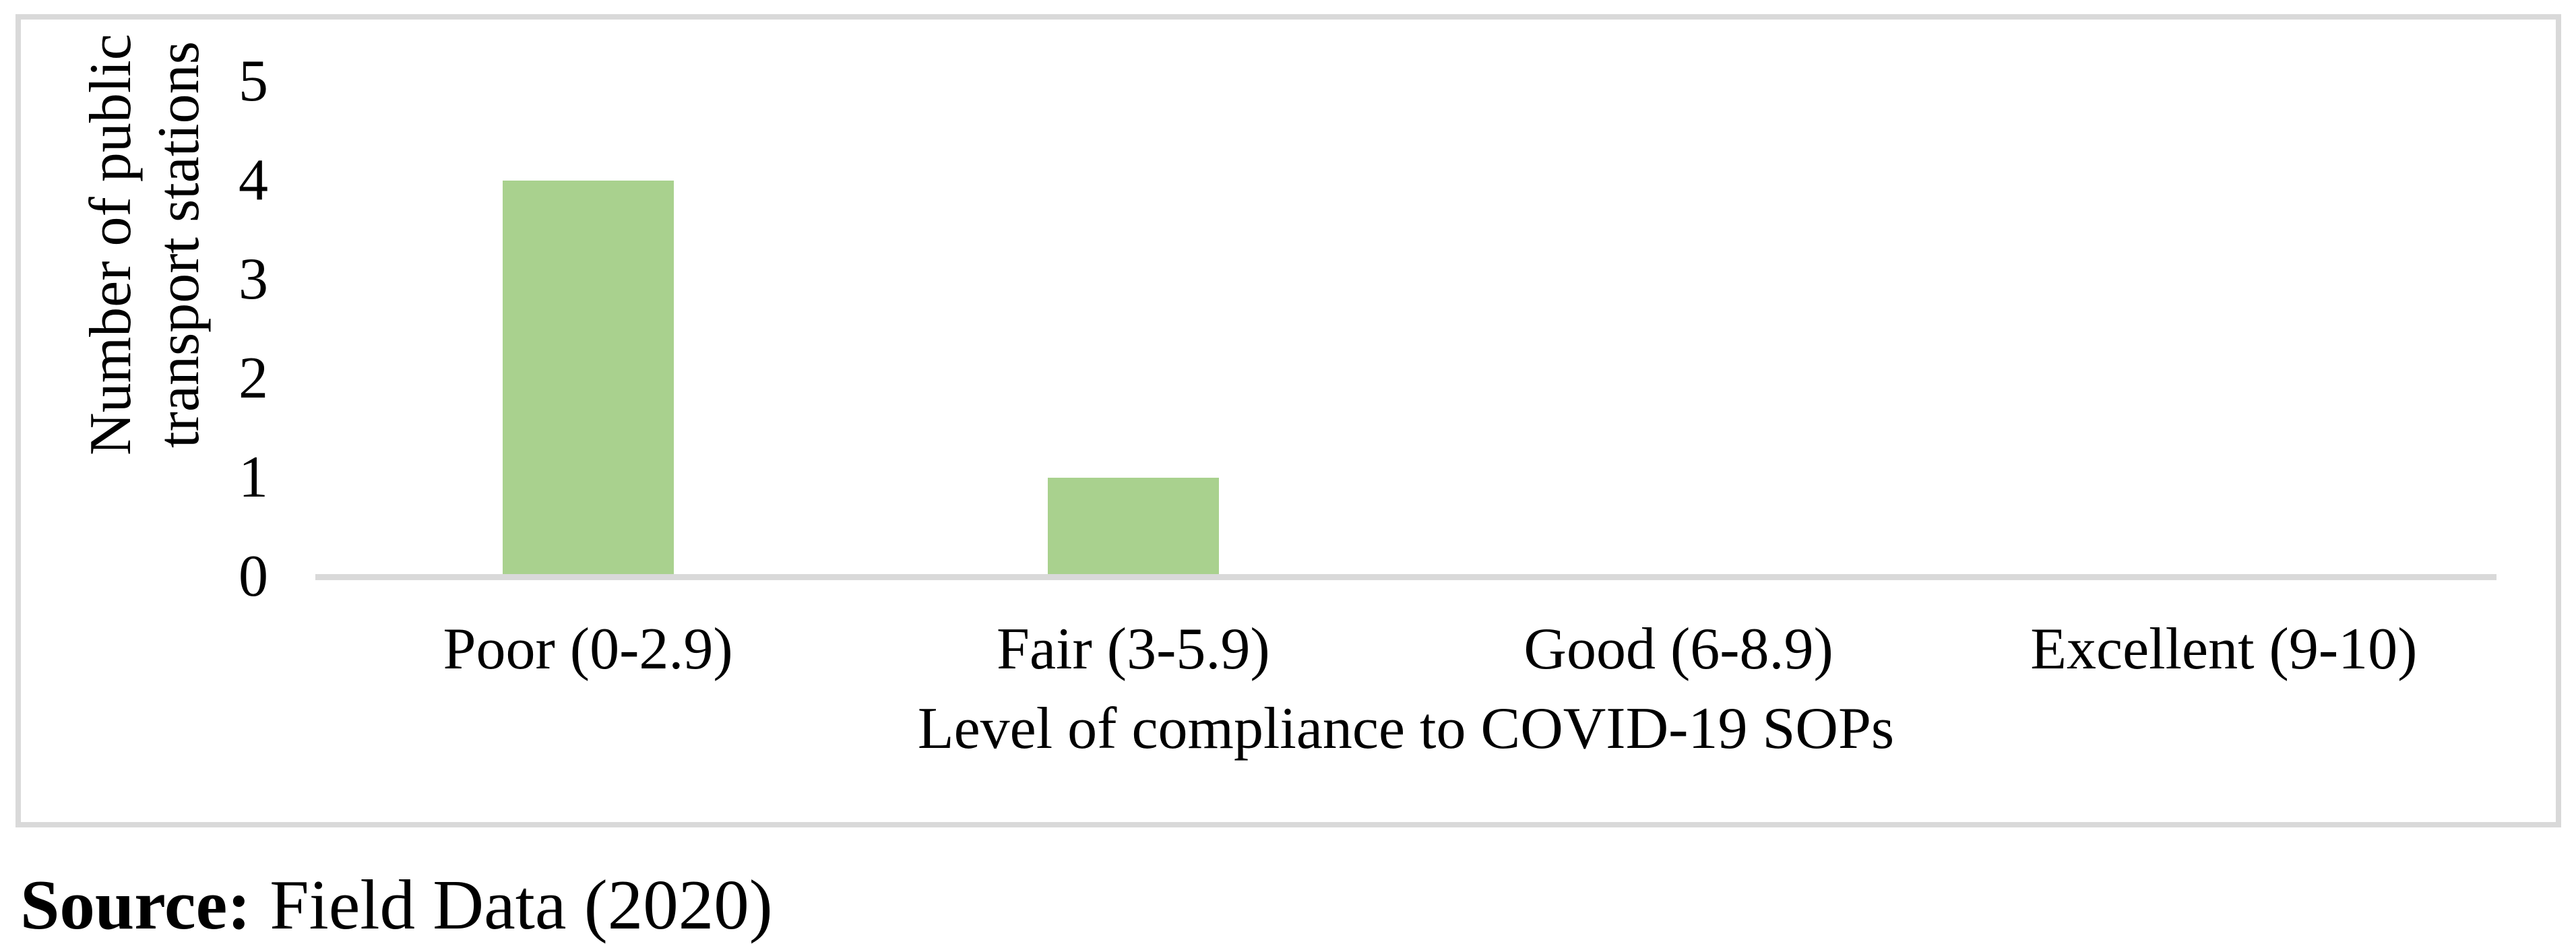 This screenshot has height=944, width=2576. What do you see at coordinates (253, 478) in the screenshot?
I see `y-tick-label-1: 1` at bounding box center [253, 478].